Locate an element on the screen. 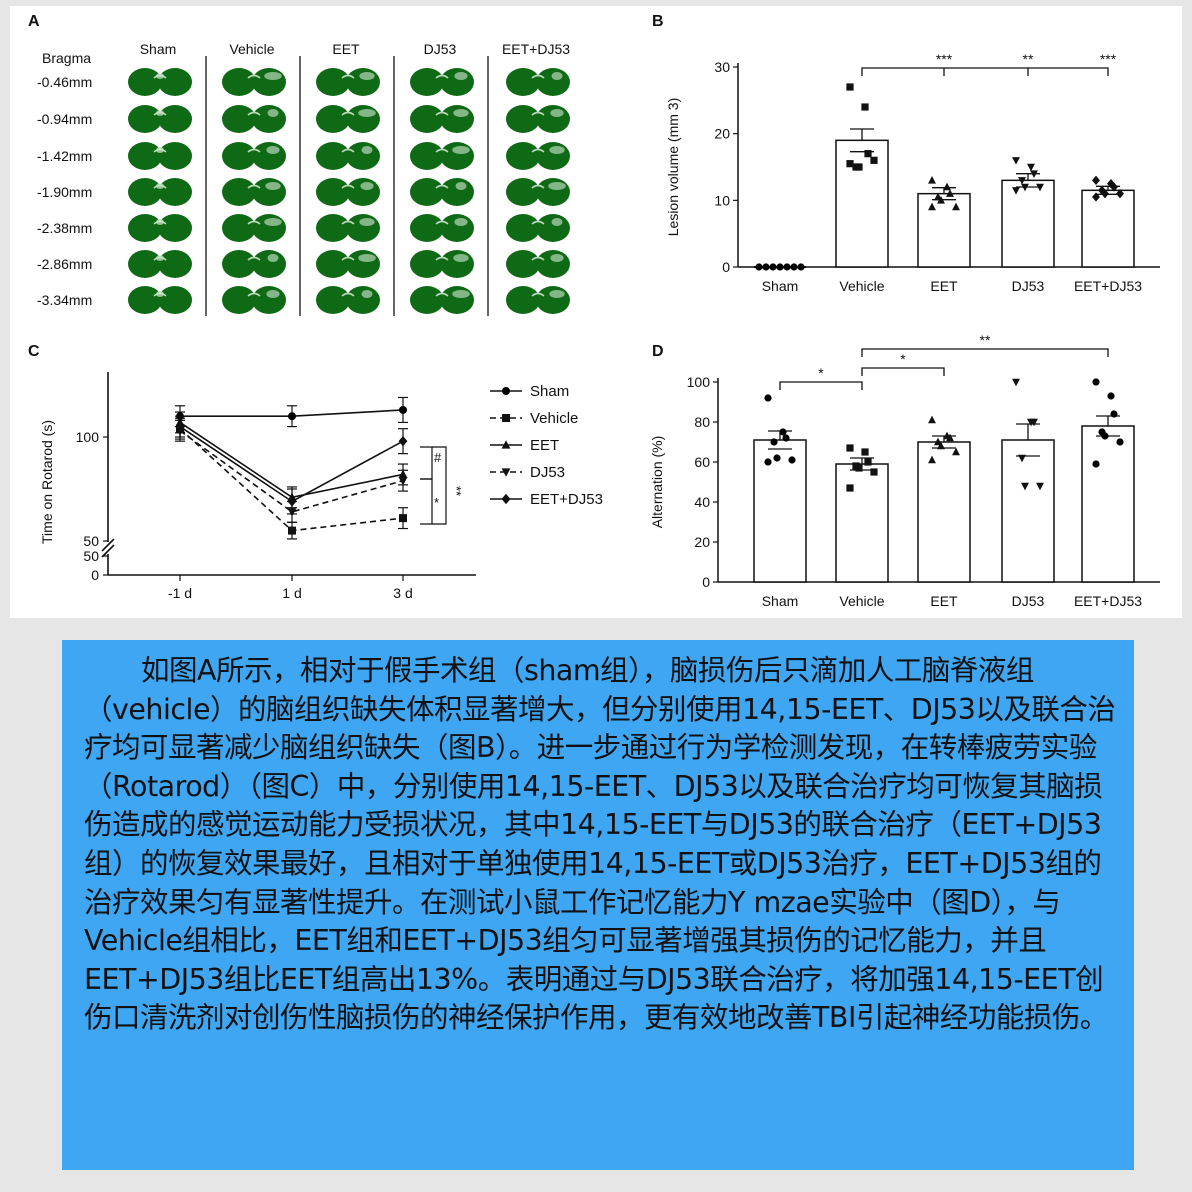 The image size is (1192, 1192). x-tick-label: EET is located at coordinates (944, 601).